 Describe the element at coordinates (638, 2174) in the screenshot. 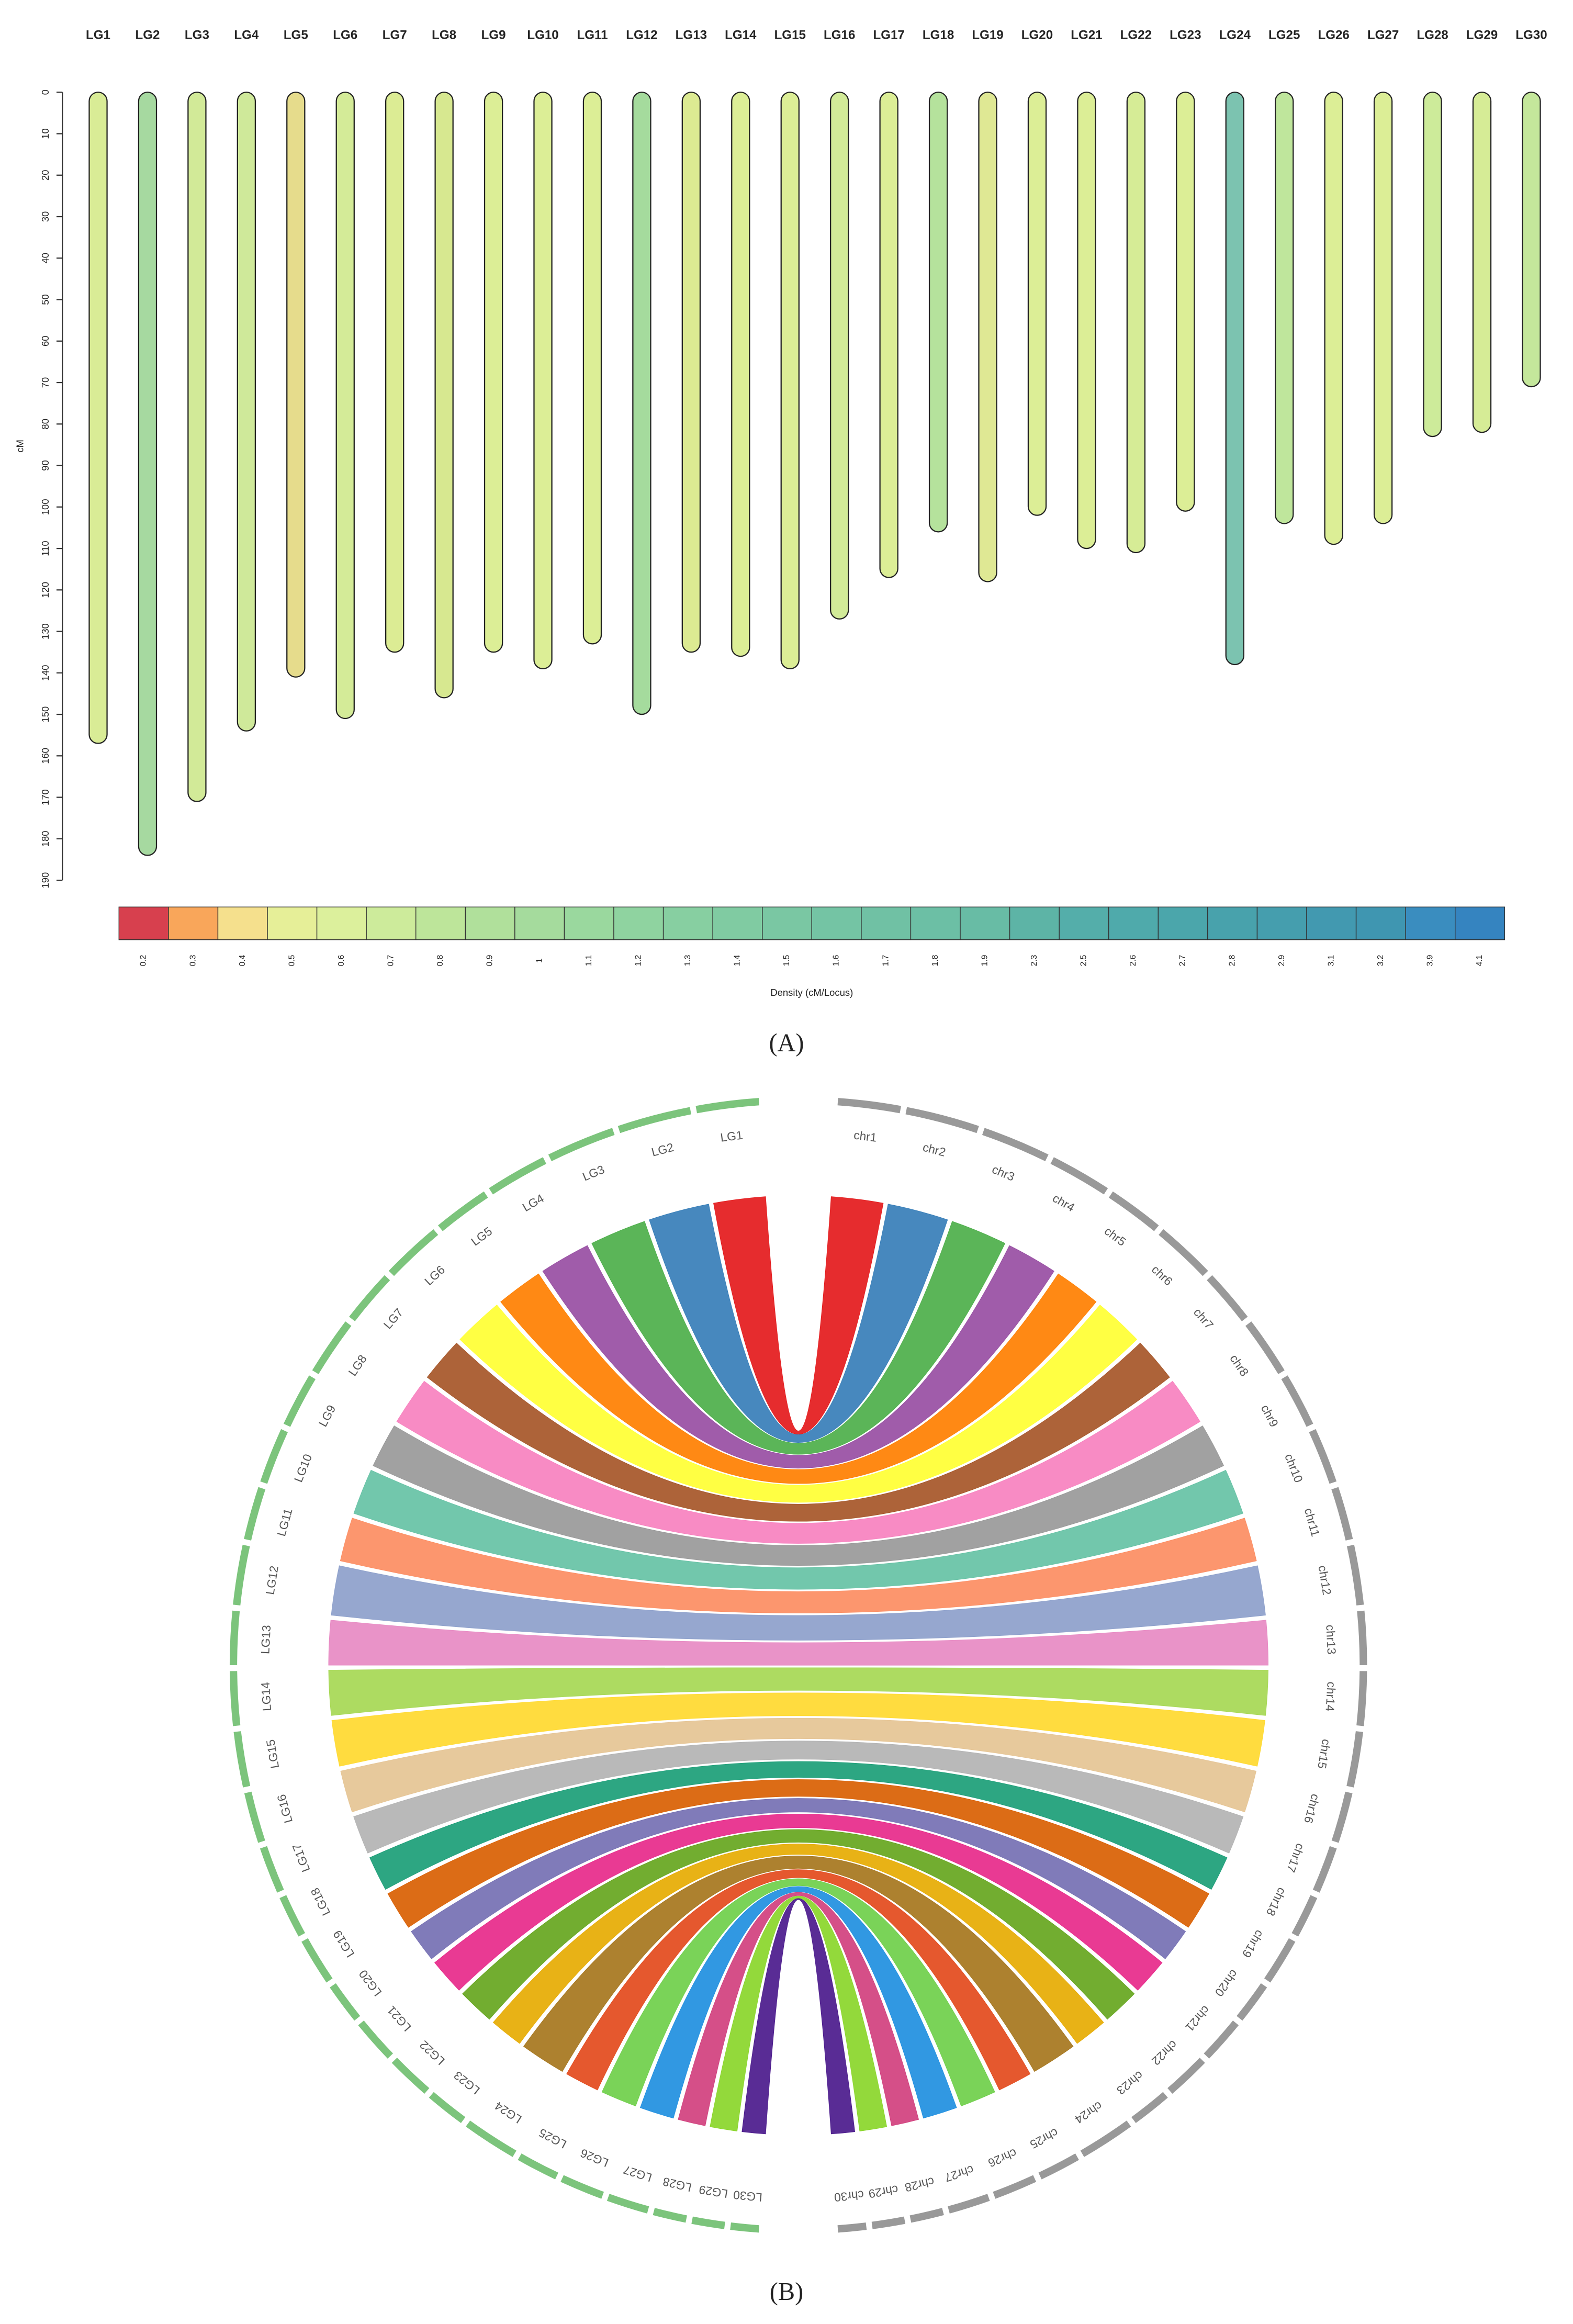

I see `lg-label: LG27` at that location.